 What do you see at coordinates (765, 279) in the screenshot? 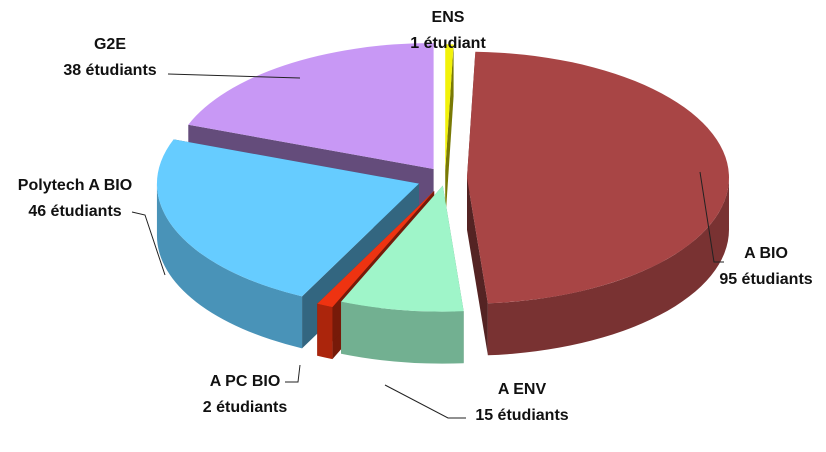
I see `label-a-bio-value: 95 étudiants` at bounding box center [765, 279].